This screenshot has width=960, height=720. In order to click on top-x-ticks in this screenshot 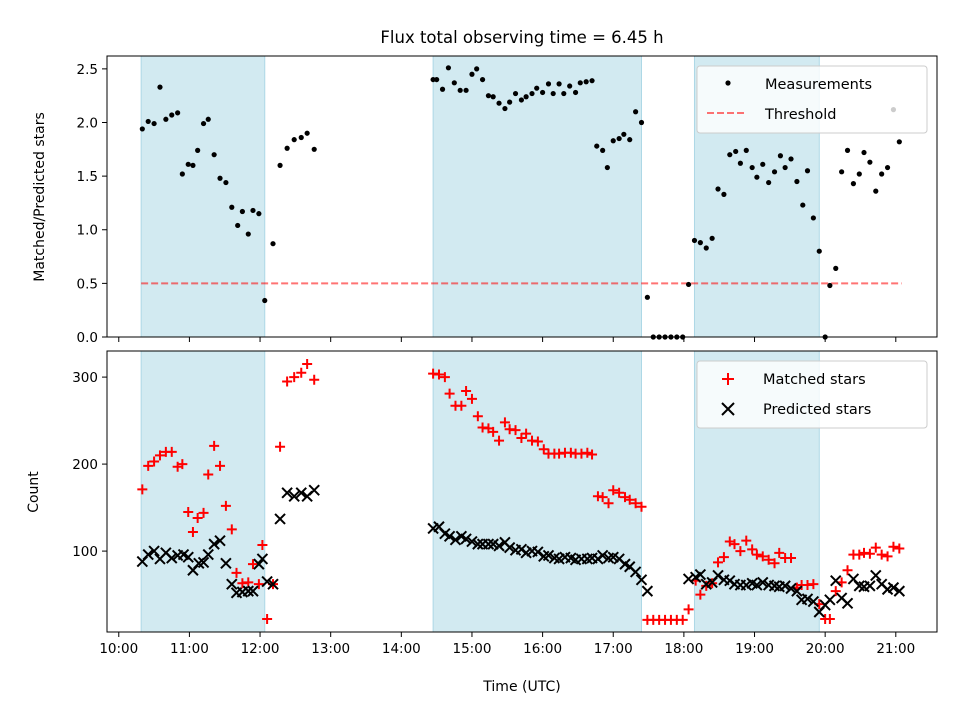, I will do `click(507, 339)`.